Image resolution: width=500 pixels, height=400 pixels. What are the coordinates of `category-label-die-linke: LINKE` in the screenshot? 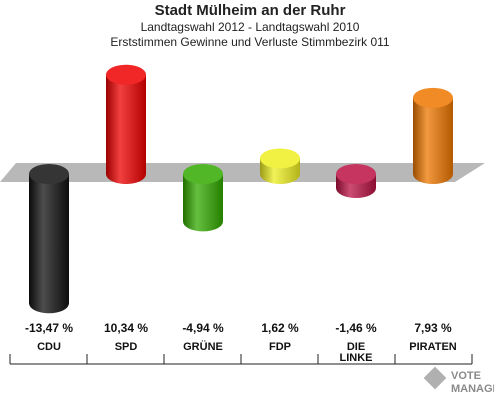 It's located at (356, 358).